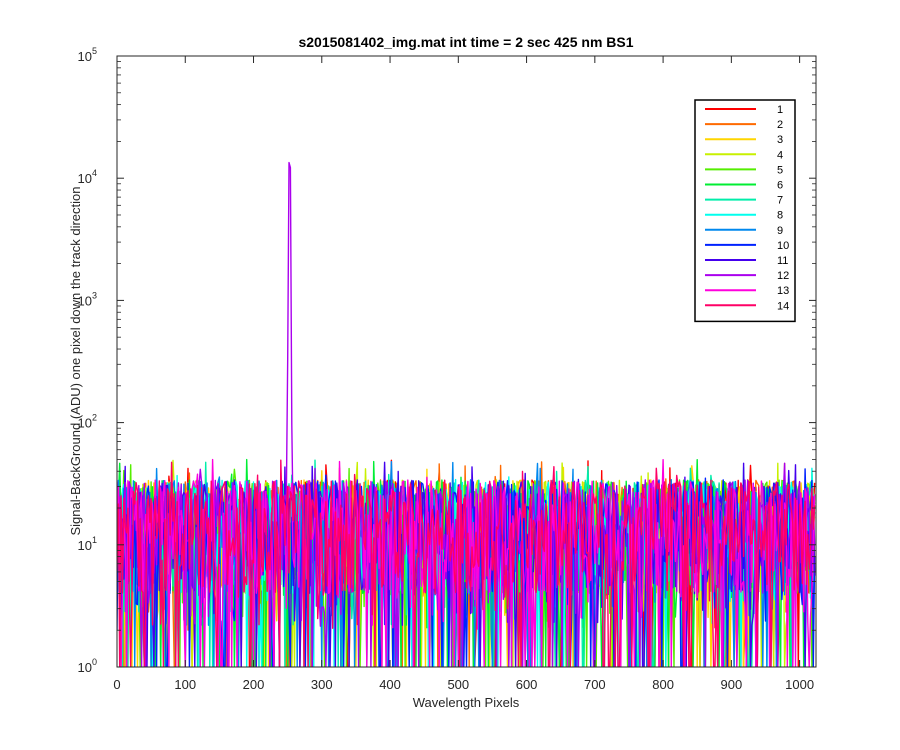 The image size is (900, 750). What do you see at coordinates (783, 291) in the screenshot?
I see `legend-label: 13` at bounding box center [783, 291].